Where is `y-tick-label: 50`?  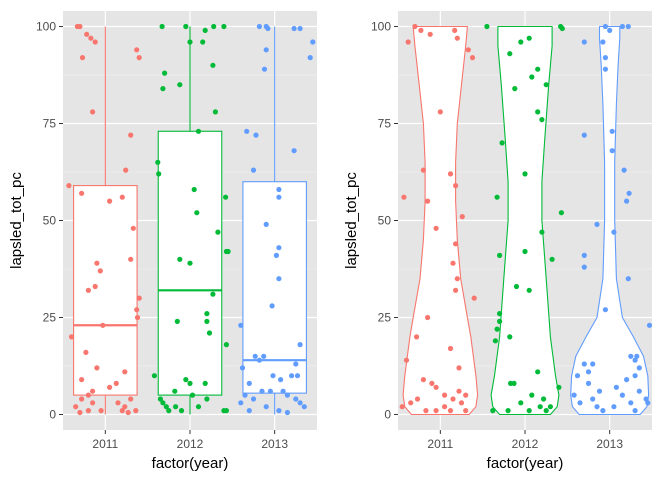 y-tick-label: 50 is located at coordinates (385, 221).